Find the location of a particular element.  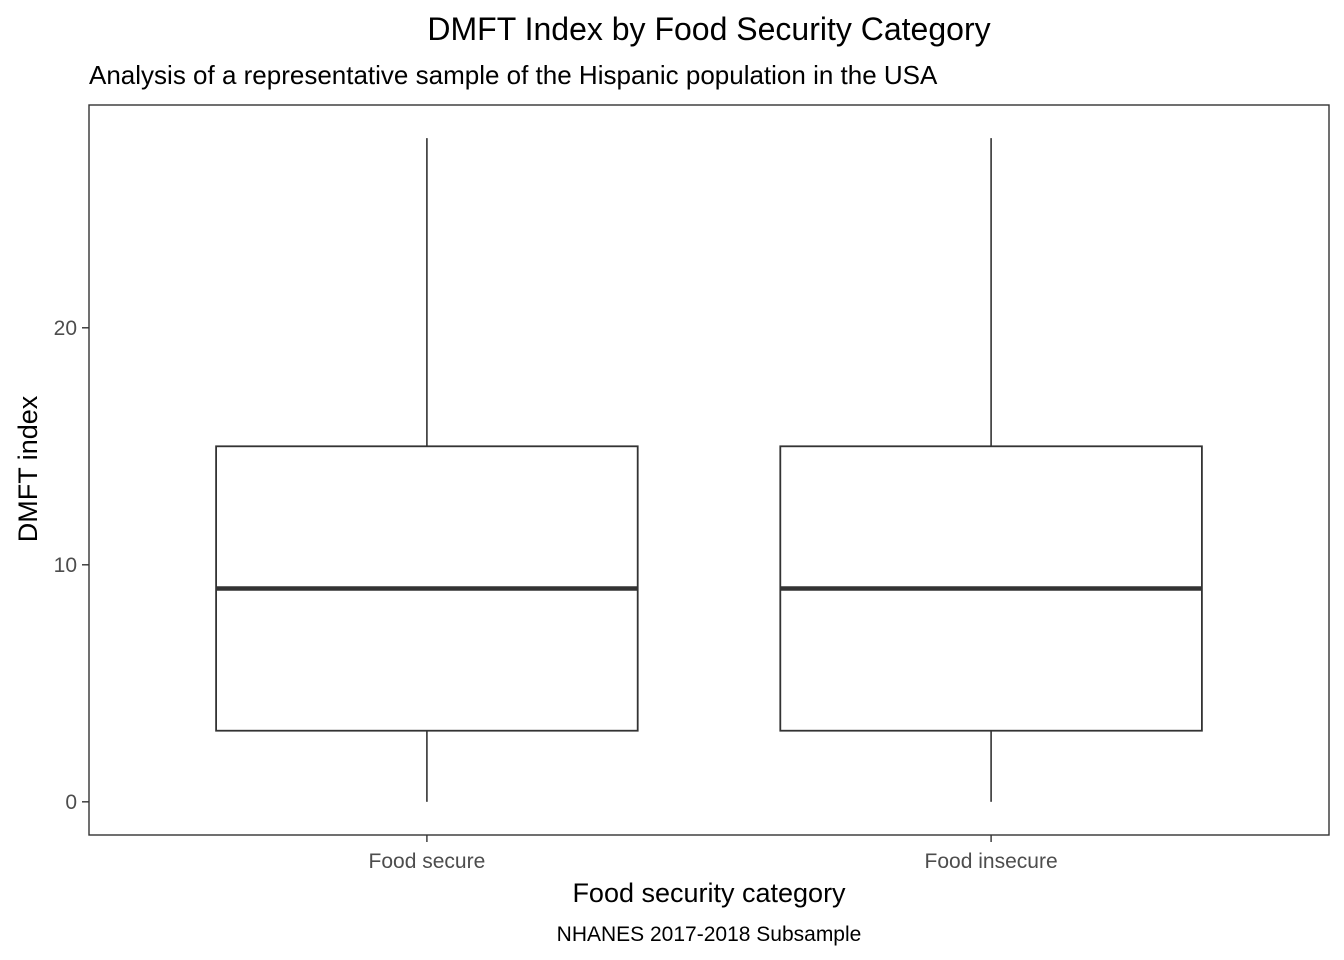

chart-title: DMFT Index by Food Security Category is located at coordinates (708, 29).